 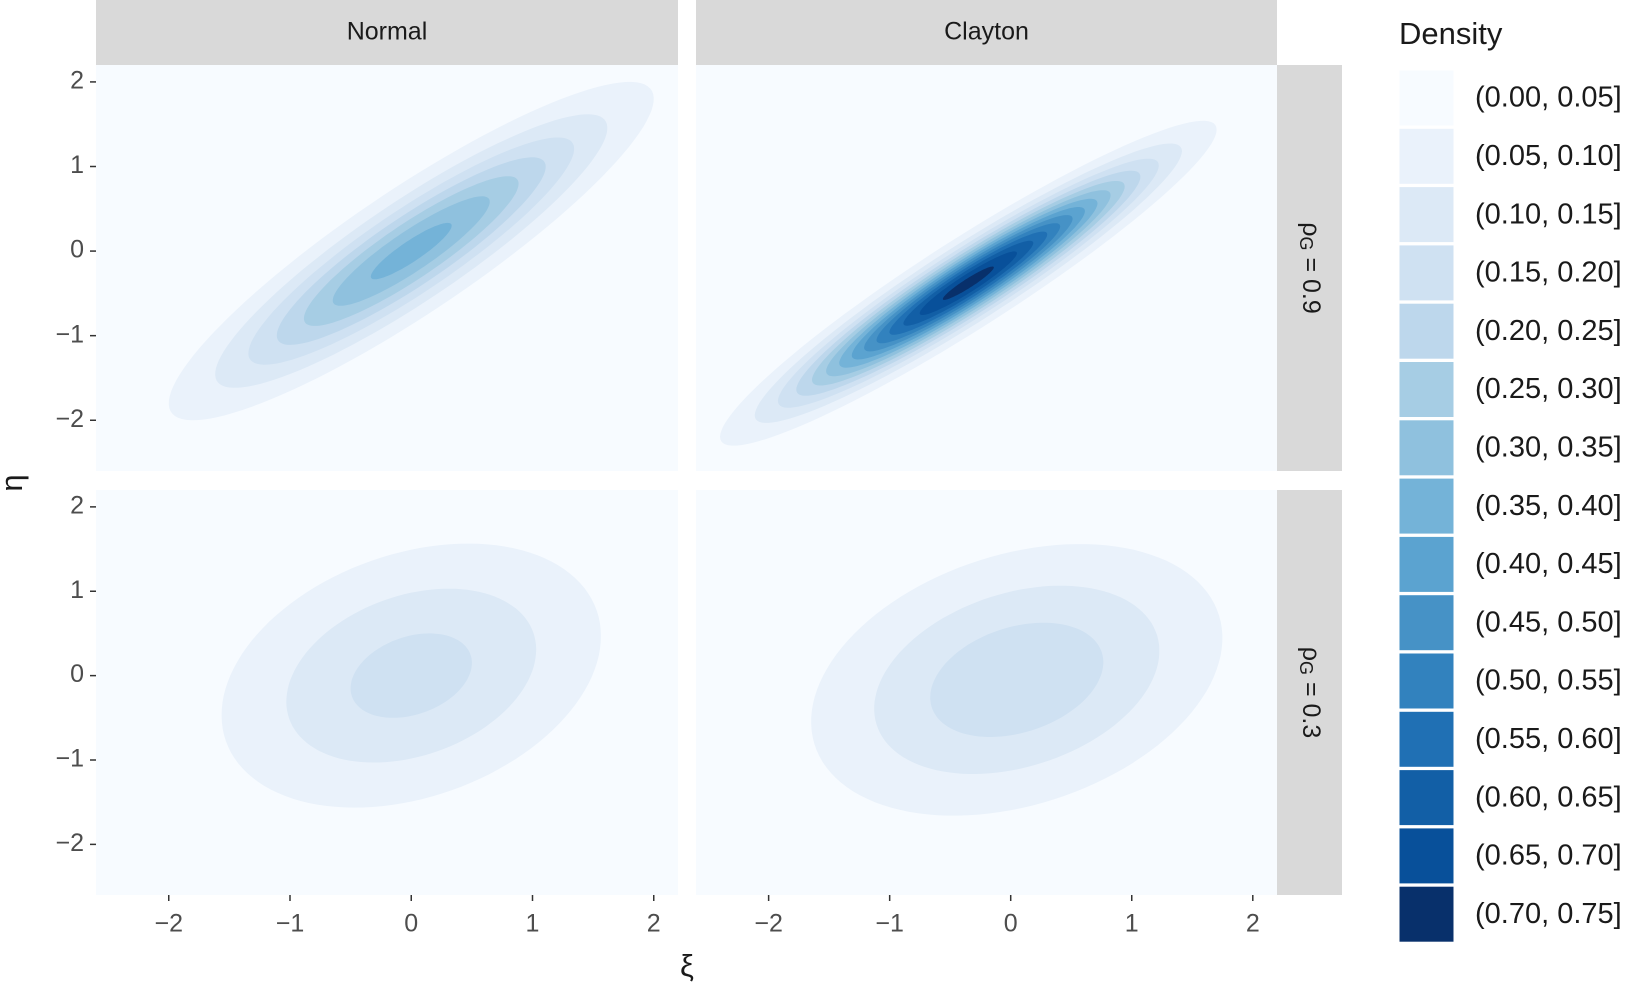 What do you see at coordinates (1548, 447) in the screenshot?
I see `legend-label: (0.30, 0.35]` at bounding box center [1548, 447].